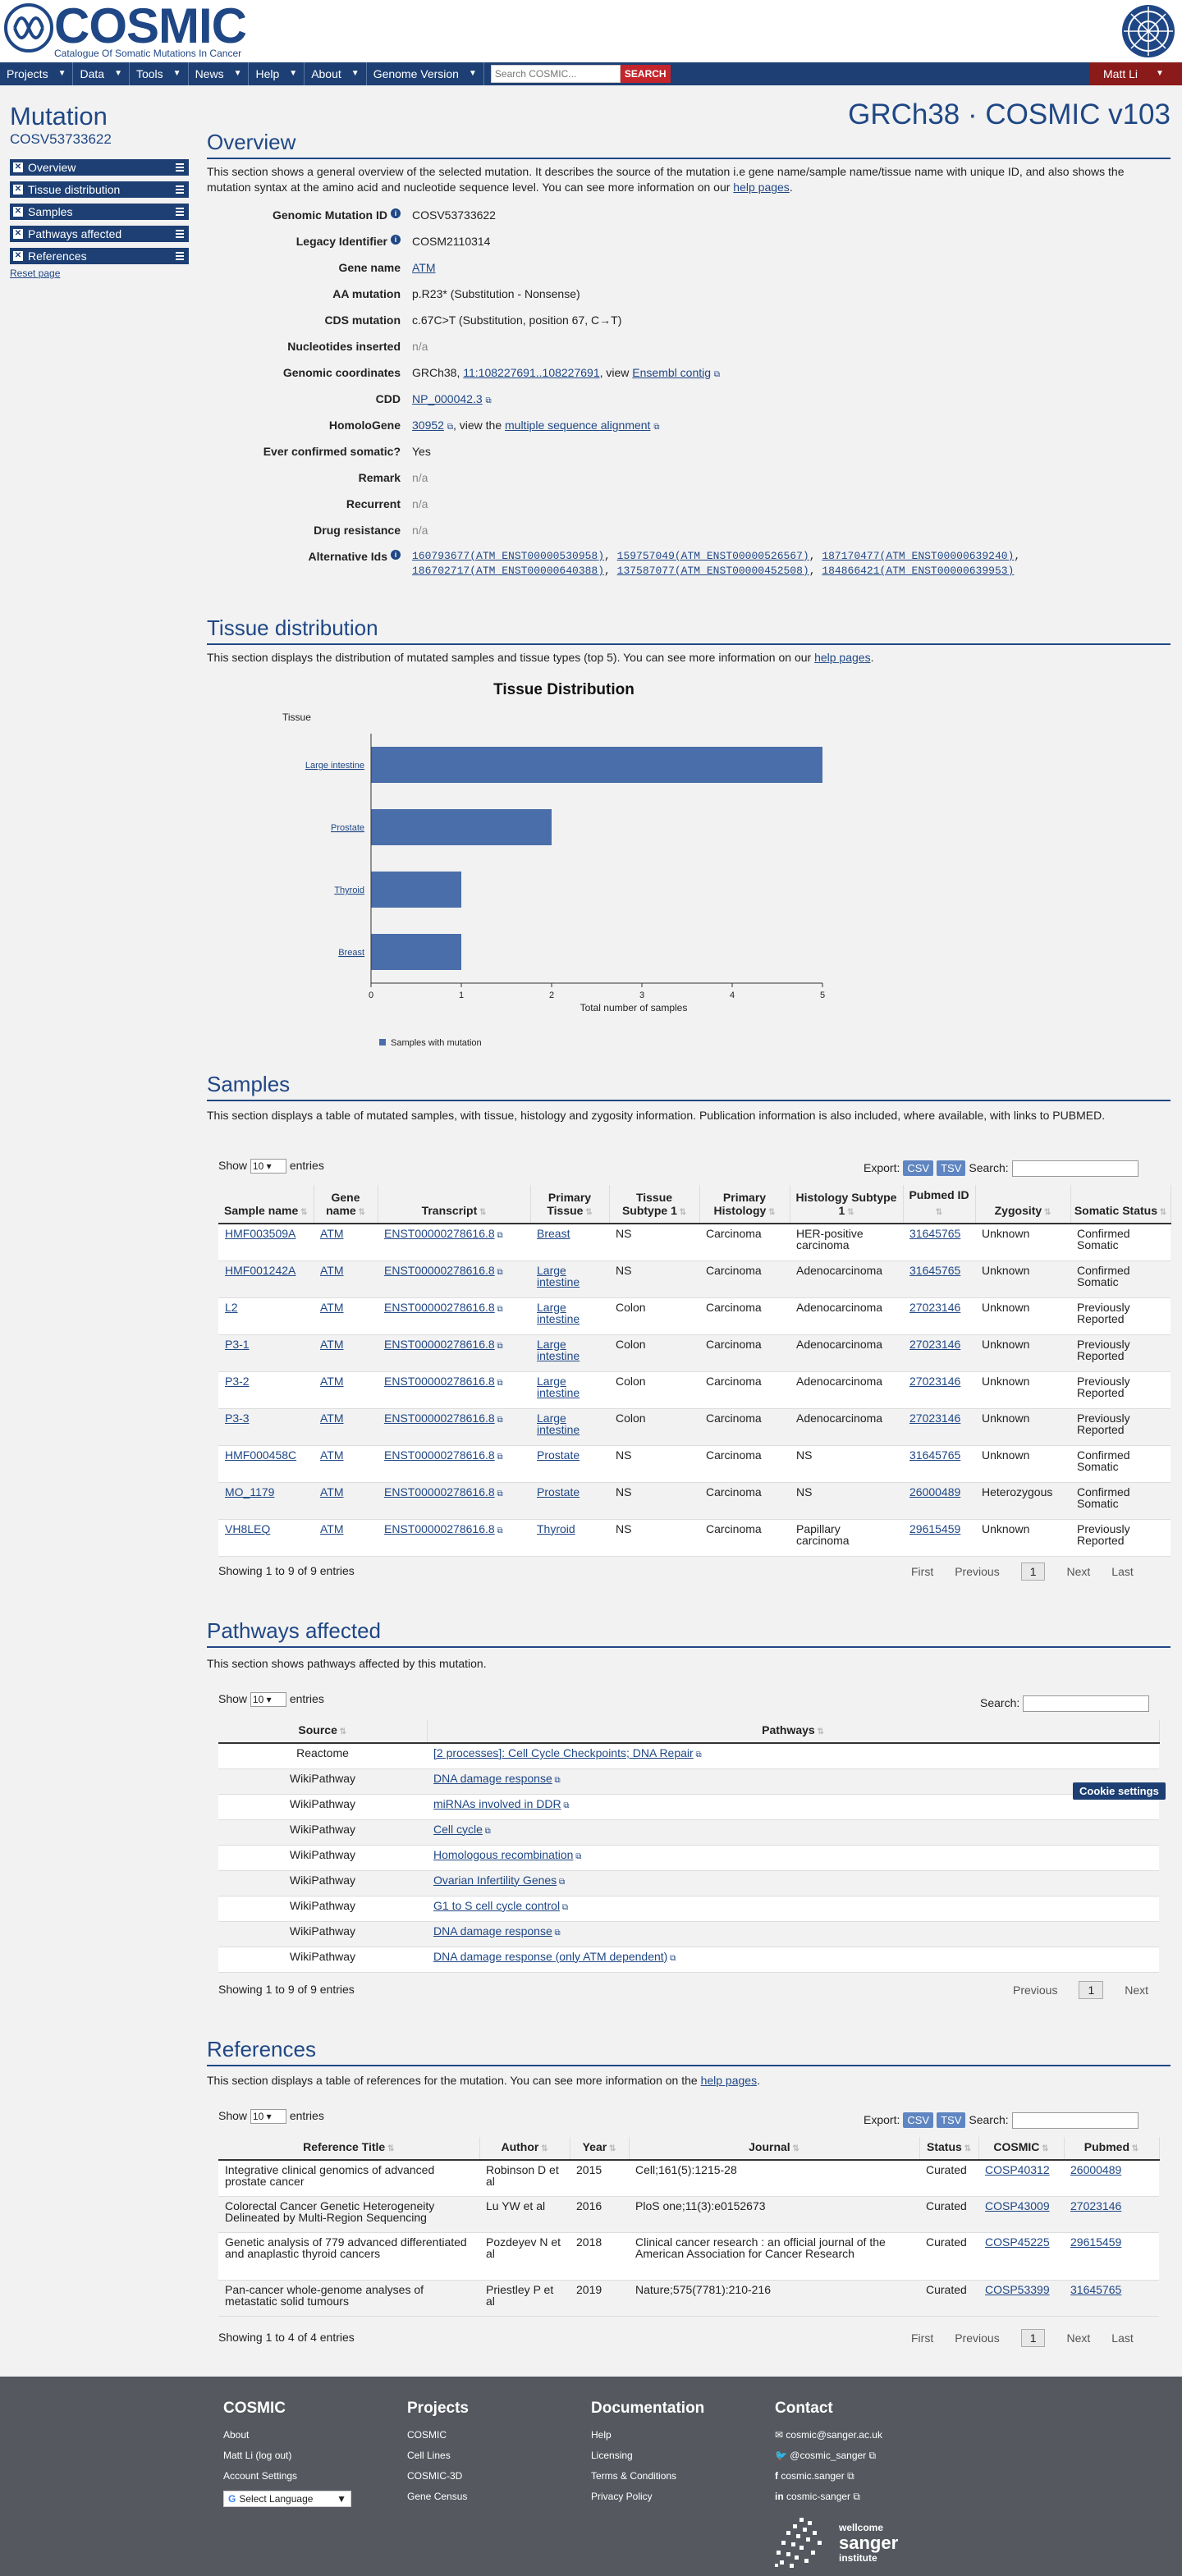 This screenshot has height=2576, width=1182. I want to click on column-header: Sample name ⇅, so click(266, 1204).